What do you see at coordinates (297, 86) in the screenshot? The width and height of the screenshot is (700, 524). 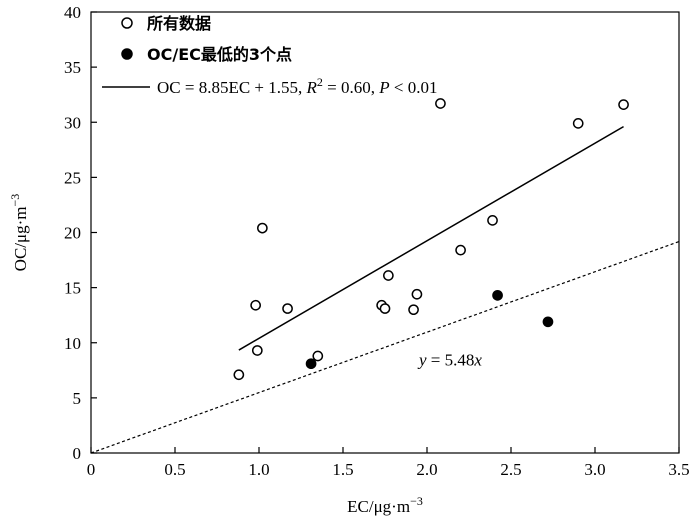 I see `legend-label-fit-line: OC = 8.85EC + 1.55, R2 = 0.60, P < 0.01` at bounding box center [297, 86].